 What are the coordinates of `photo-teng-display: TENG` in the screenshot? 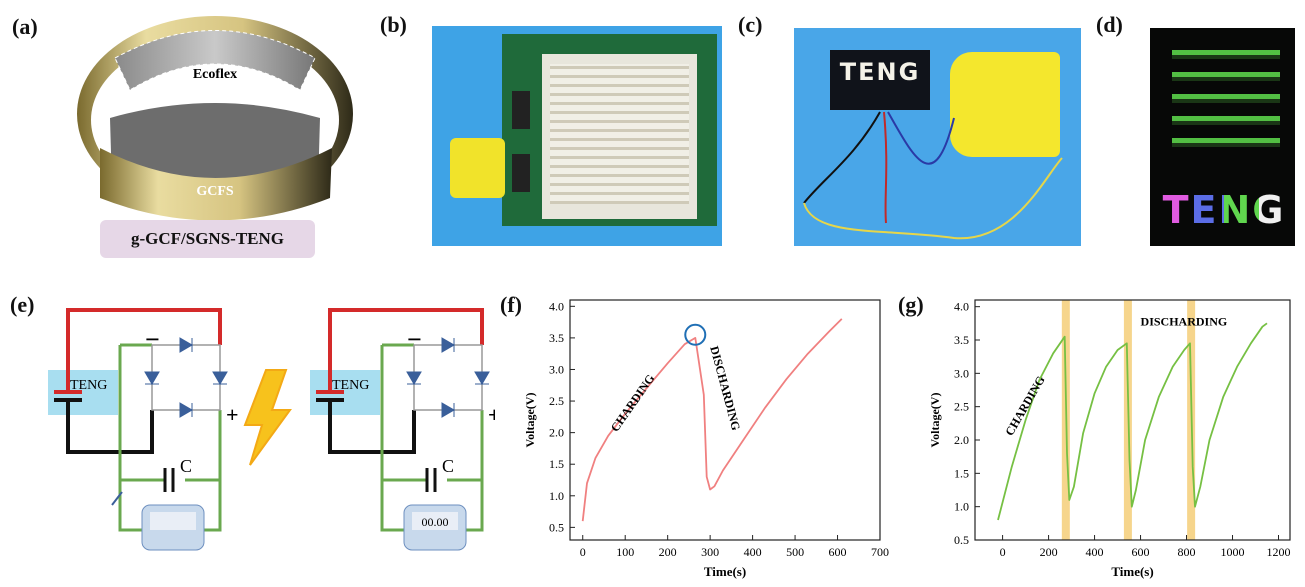 It's located at (937, 137).